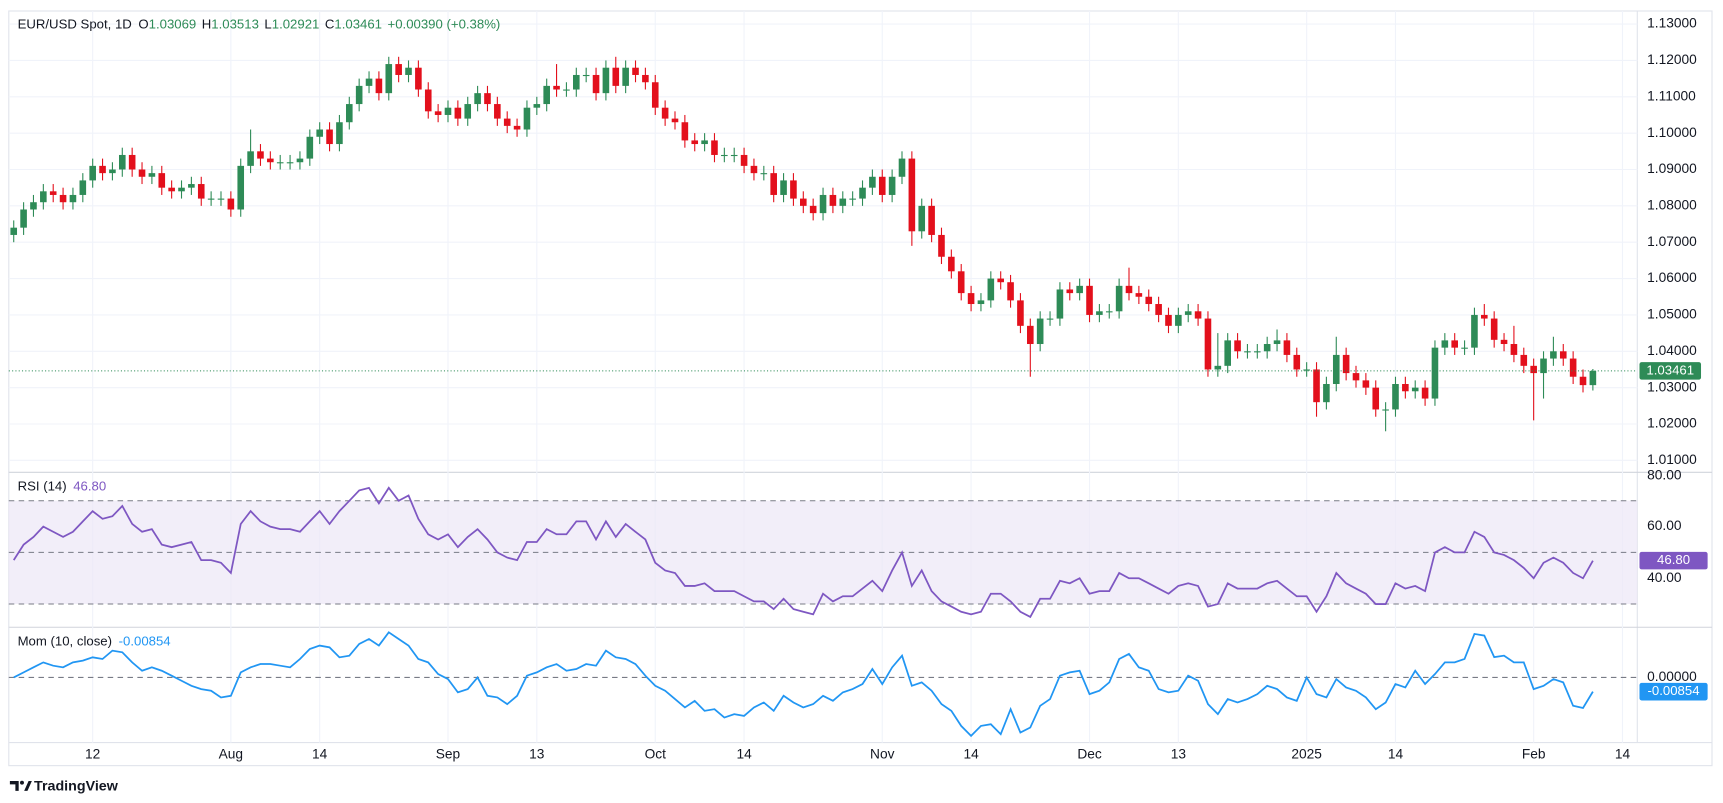 This screenshot has width=1723, height=803. What do you see at coordinates (448, 753) in the screenshot?
I see `x-tick-label: Sep` at bounding box center [448, 753].